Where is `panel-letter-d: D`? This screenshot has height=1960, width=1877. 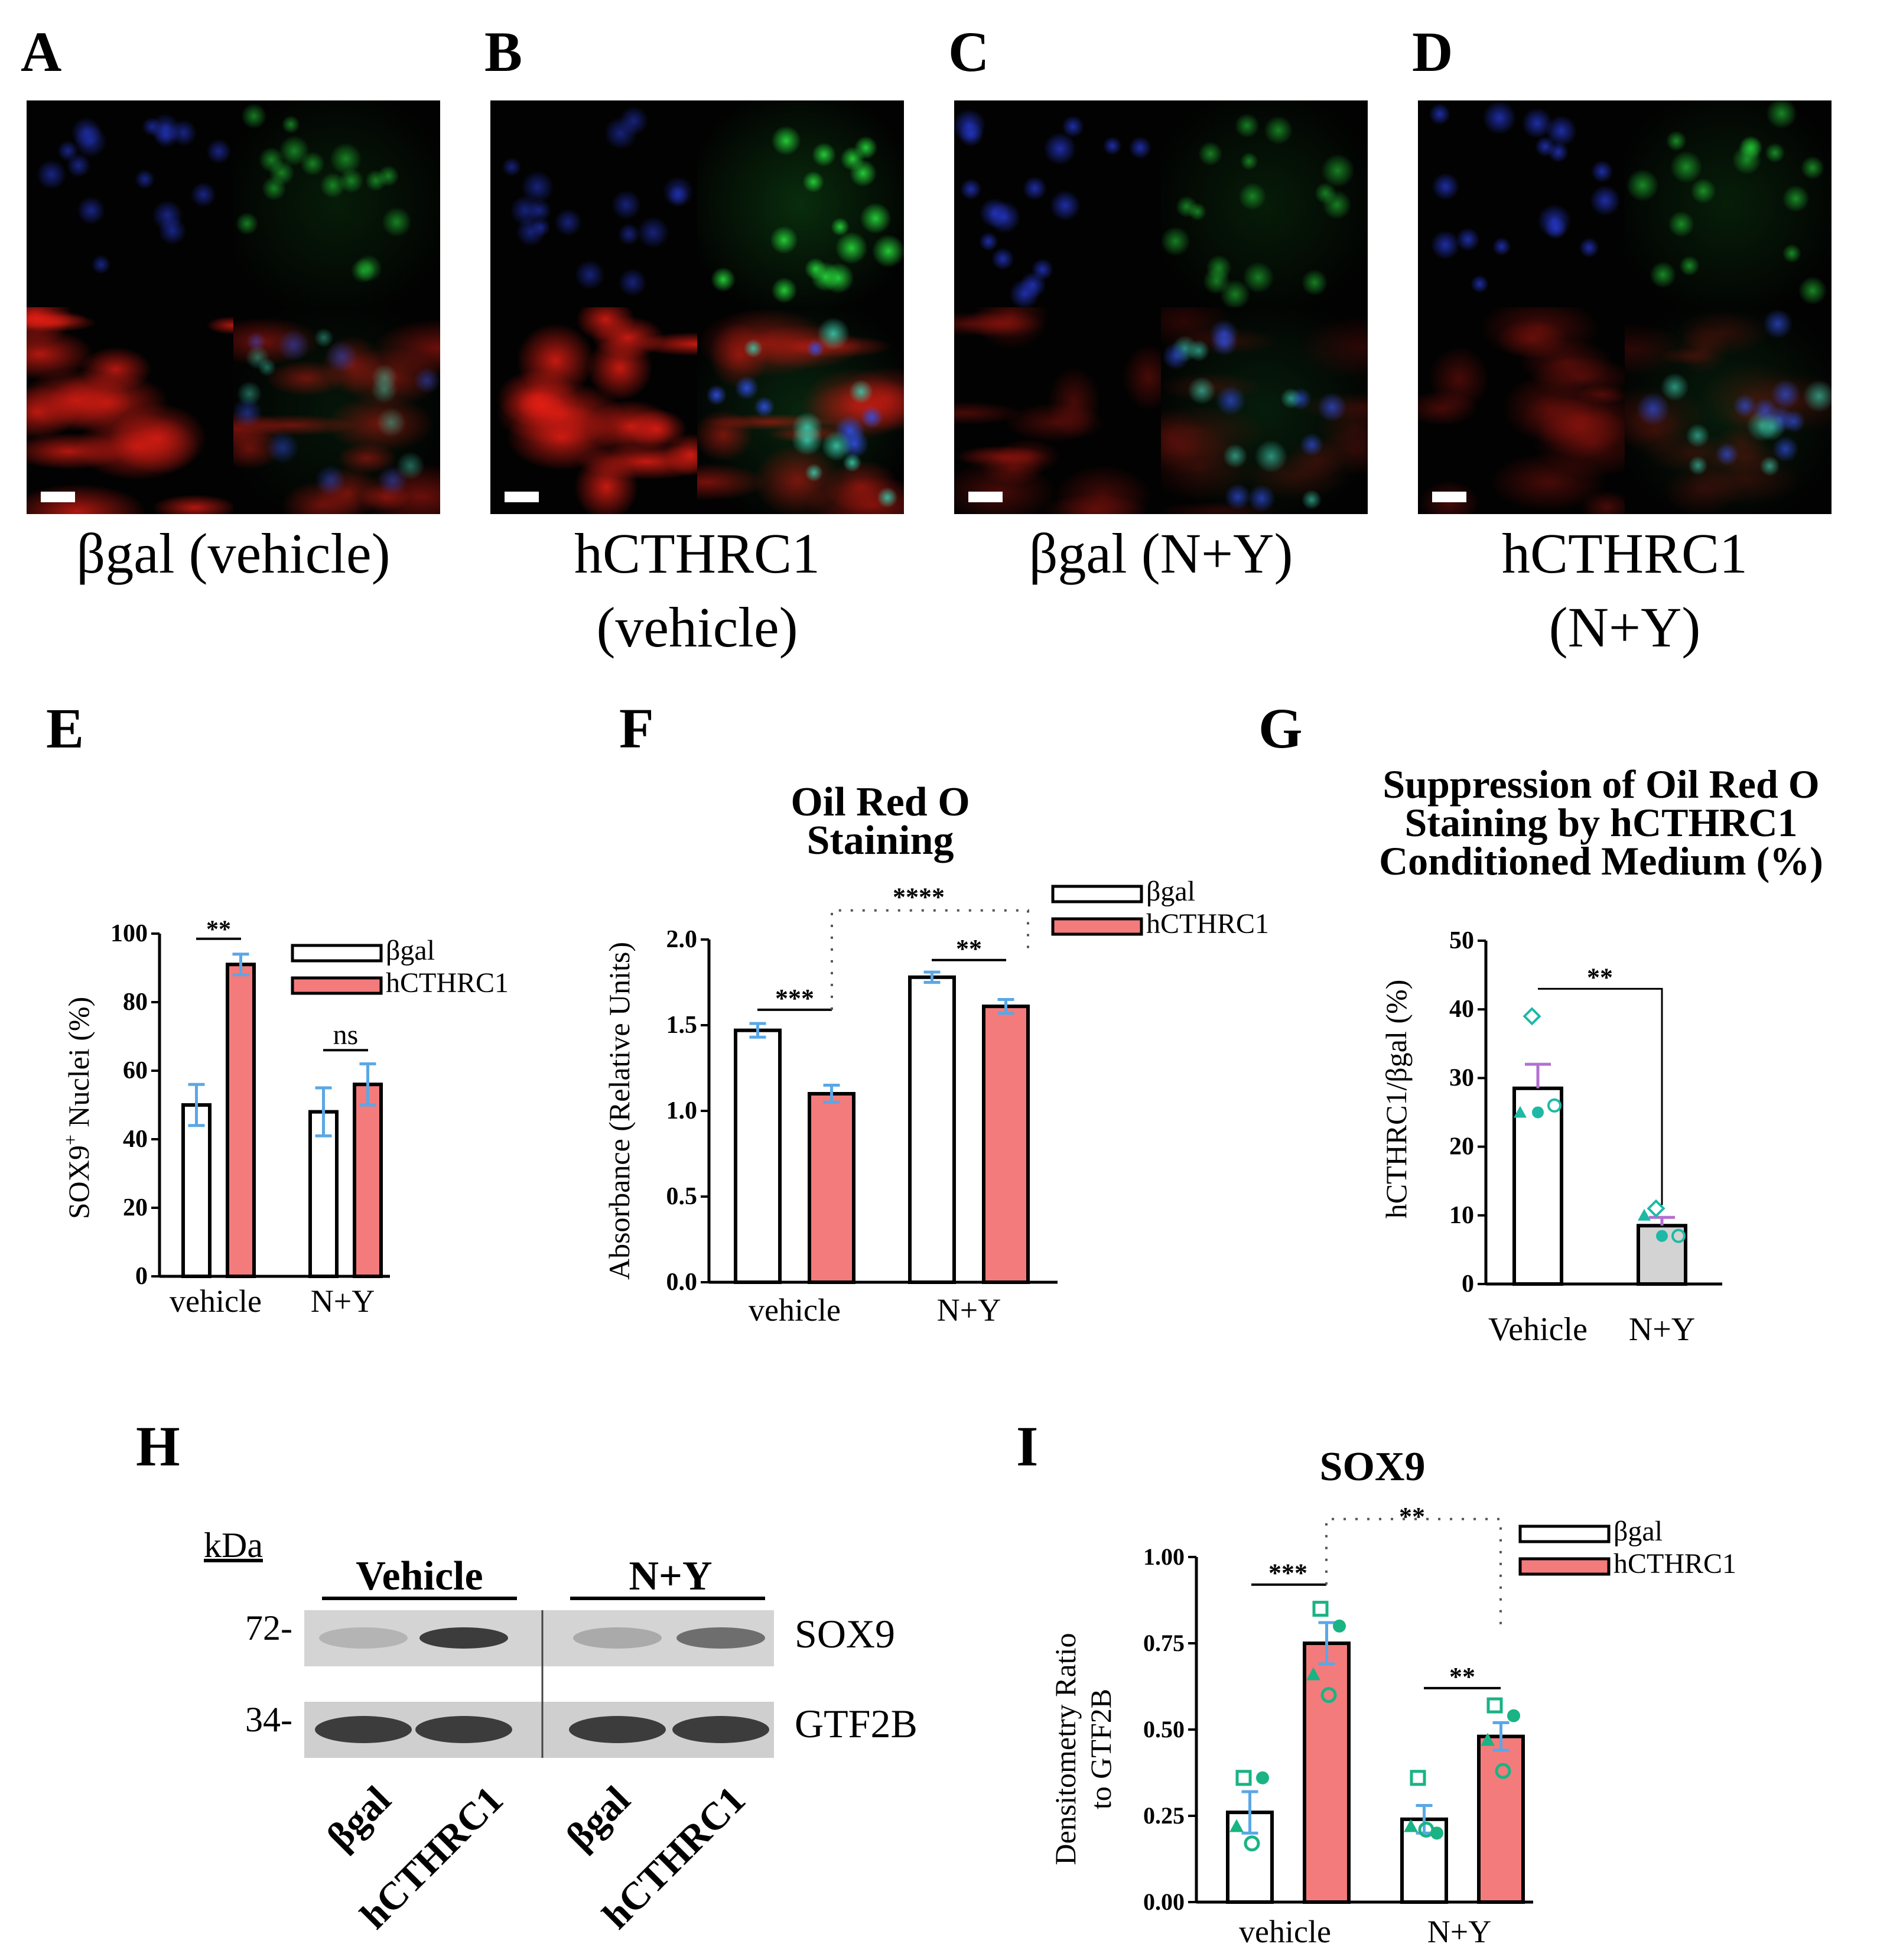
panel-letter-d: D is located at coordinates (1433, 51).